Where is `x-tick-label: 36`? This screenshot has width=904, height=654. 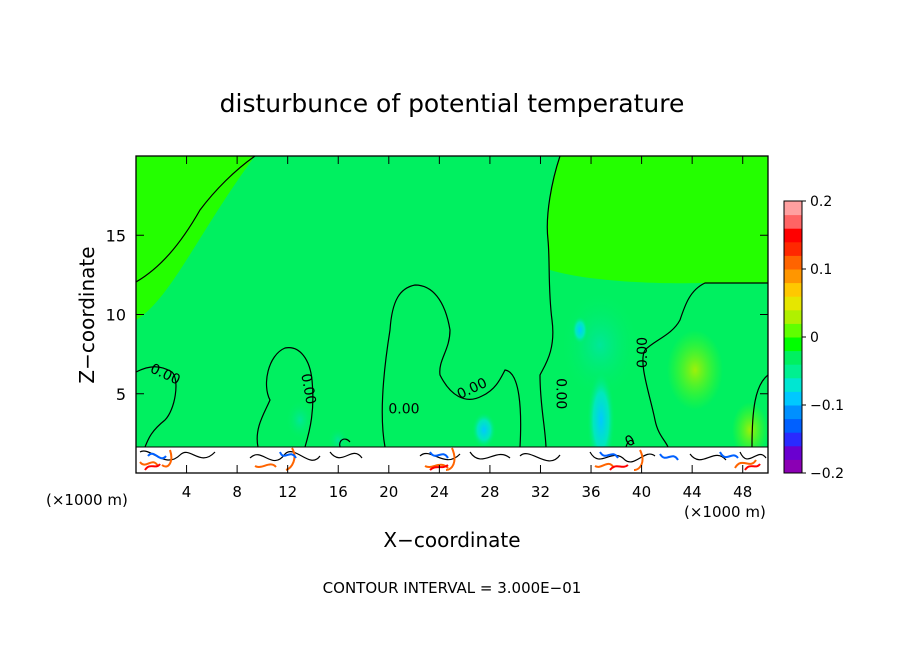
x-tick-label: 36 is located at coordinates (590, 492).